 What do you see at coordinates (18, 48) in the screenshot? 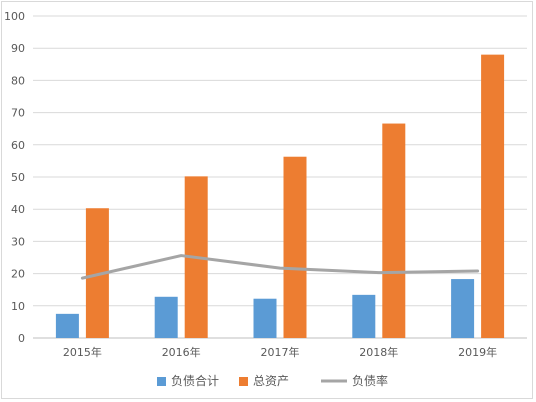
I see `y-tick-label: 90` at bounding box center [18, 48].